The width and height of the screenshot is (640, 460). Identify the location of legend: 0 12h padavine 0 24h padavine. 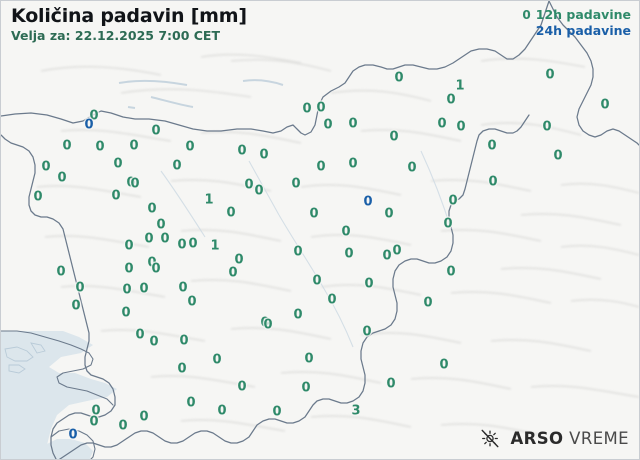
(576, 23).